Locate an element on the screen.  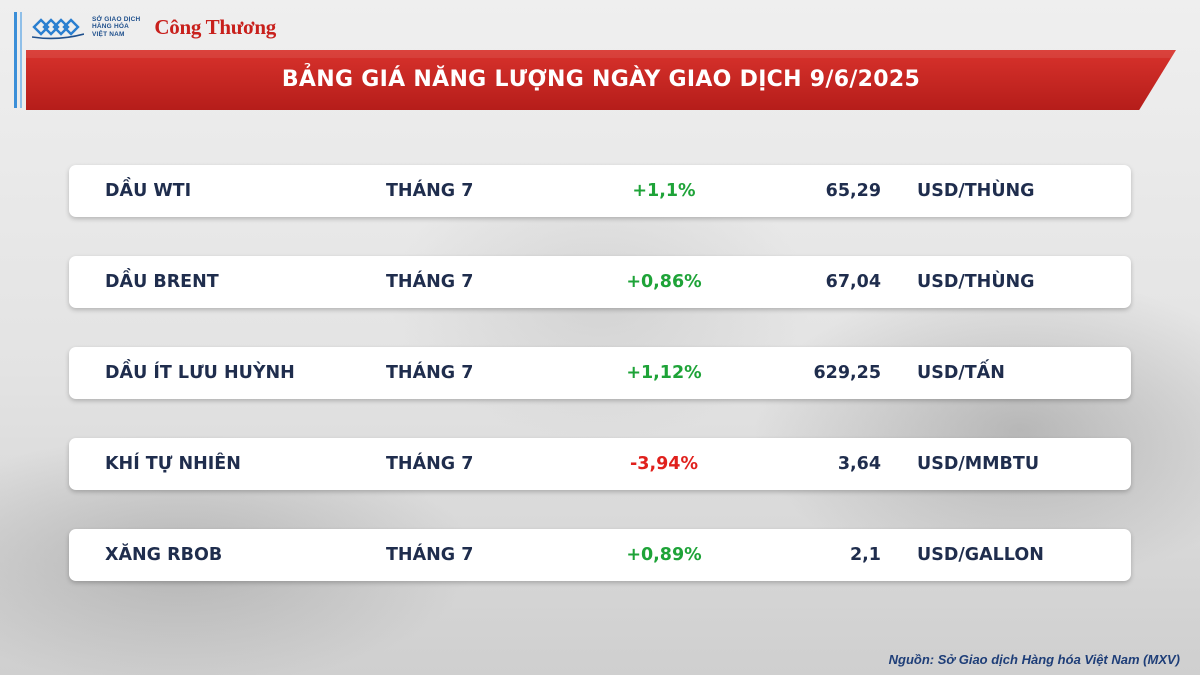
price-change: -3,94% is located at coordinates (664, 464).